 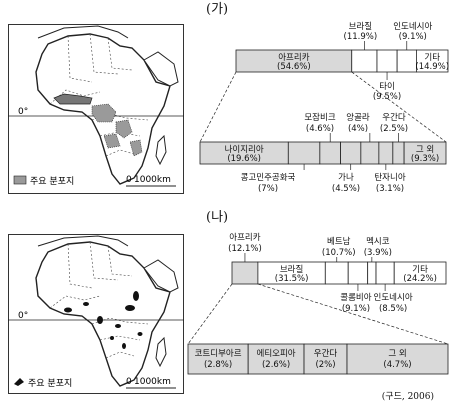 I want to click on main-segment-value-5: (8.5%), so click(x=393, y=309).